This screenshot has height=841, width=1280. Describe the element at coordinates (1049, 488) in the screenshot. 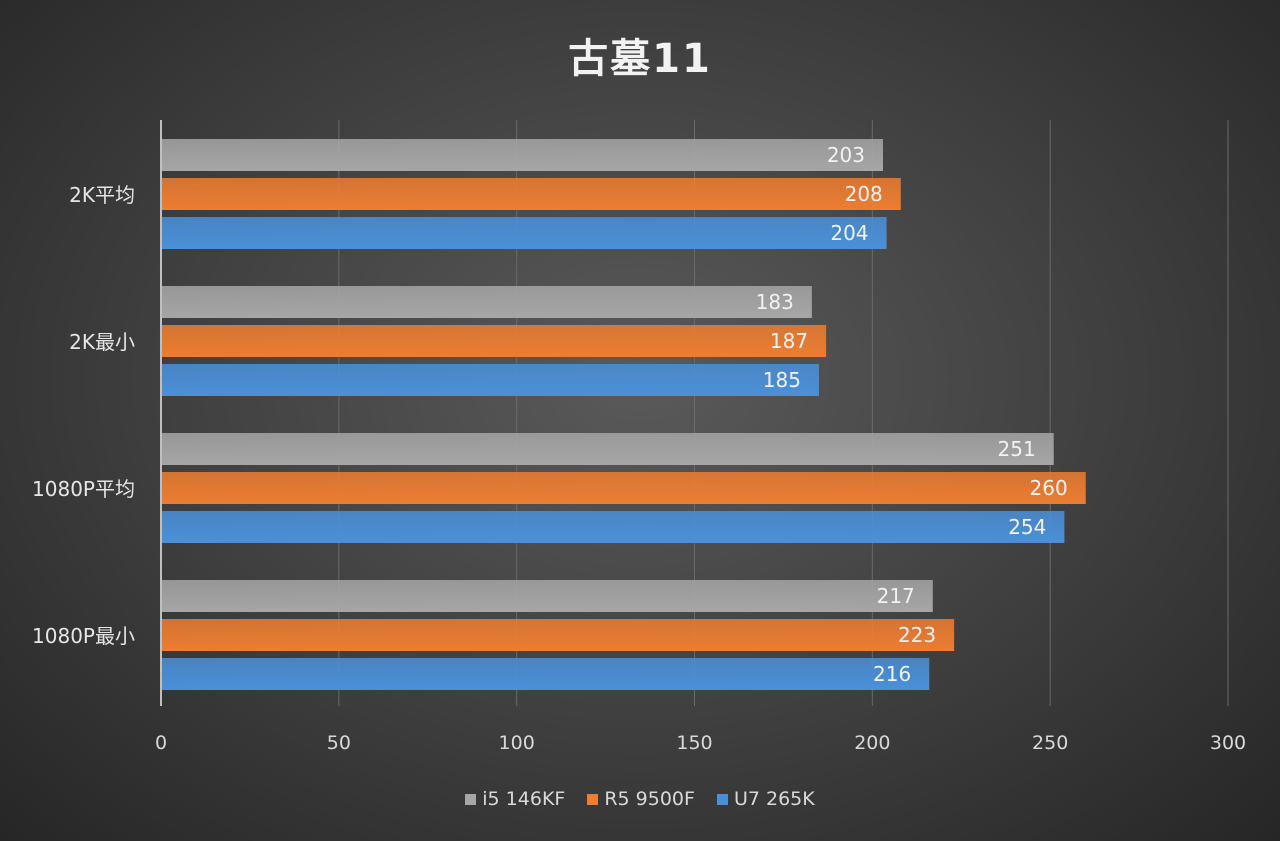

I see `data-label: 260` at that location.